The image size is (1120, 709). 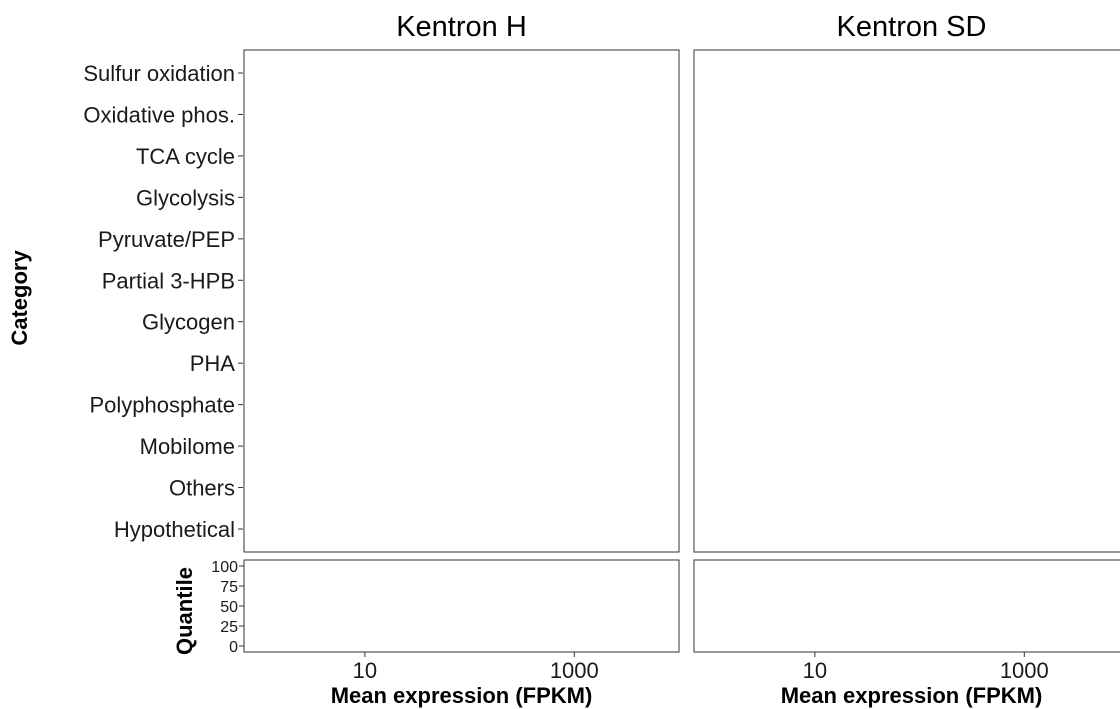 What do you see at coordinates (162, 405) in the screenshot?
I see `category-label: Polyphosphate` at bounding box center [162, 405].